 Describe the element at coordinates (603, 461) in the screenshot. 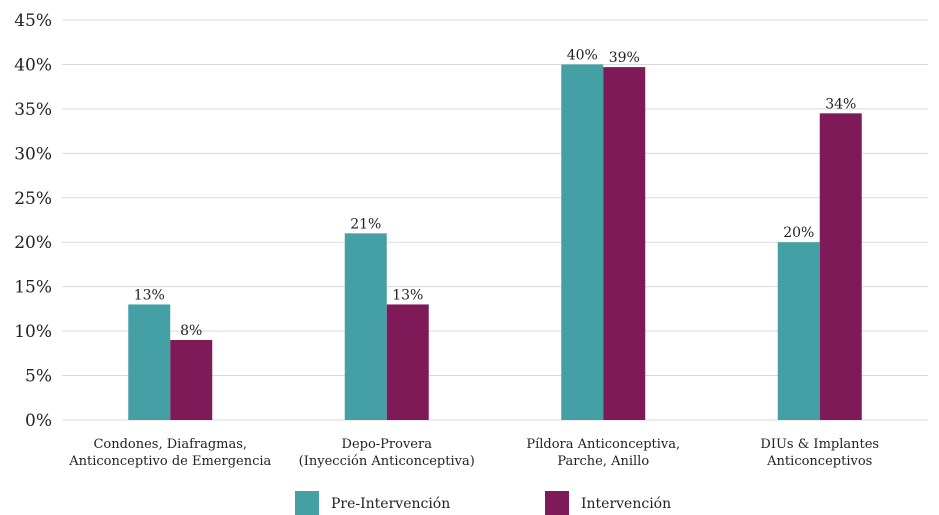

I see `category-label: Parche, Anillo` at that location.